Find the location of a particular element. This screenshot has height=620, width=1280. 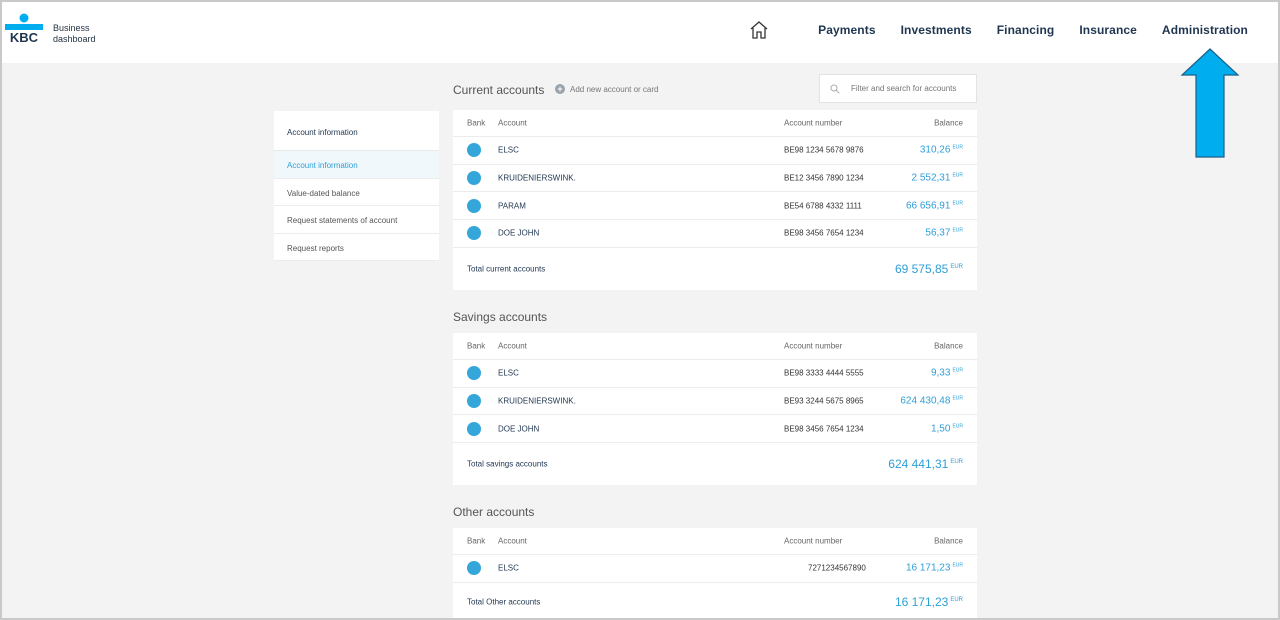

sidebar-item-value-dated-balance: Value-dated balance is located at coordinates (356, 192).